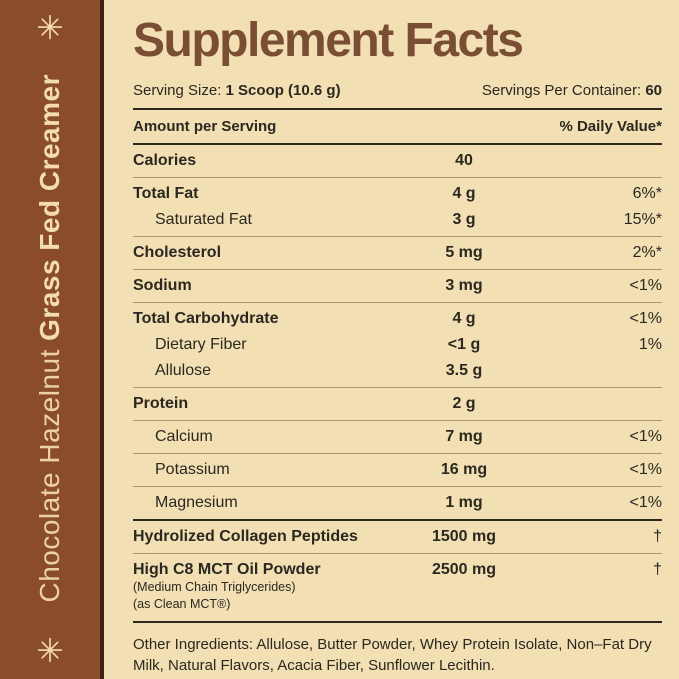 The height and width of the screenshot is (679, 679). Describe the element at coordinates (397, 193) in the screenshot. I see `nutrient-row: Total Fat 4 g 6%*` at that location.